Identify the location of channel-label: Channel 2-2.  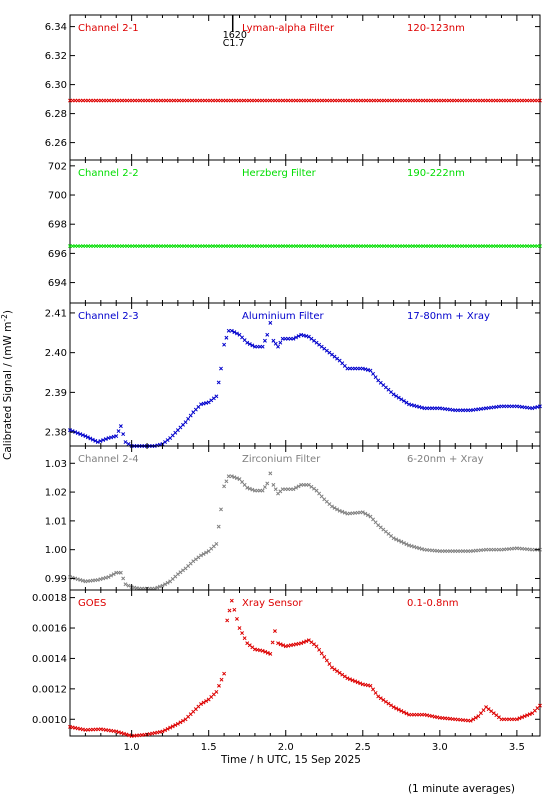
(108, 173).